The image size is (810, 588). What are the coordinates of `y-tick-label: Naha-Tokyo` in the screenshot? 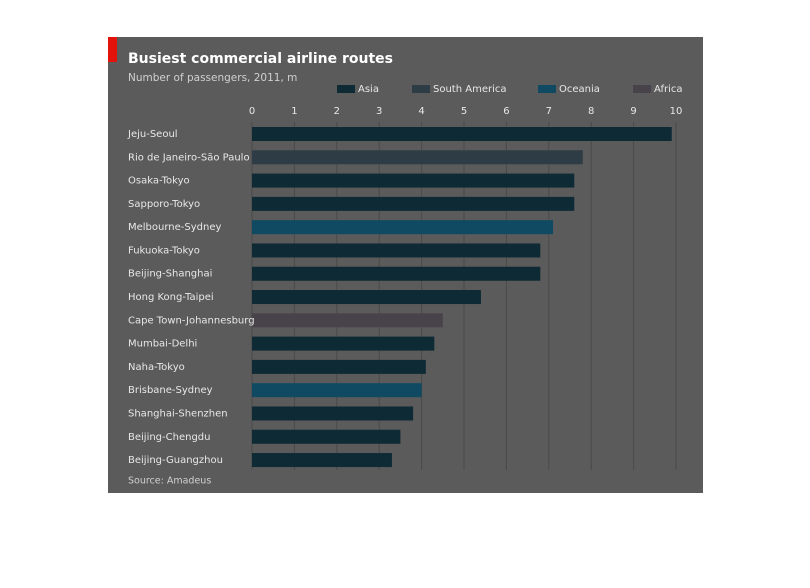 It's located at (156, 367).